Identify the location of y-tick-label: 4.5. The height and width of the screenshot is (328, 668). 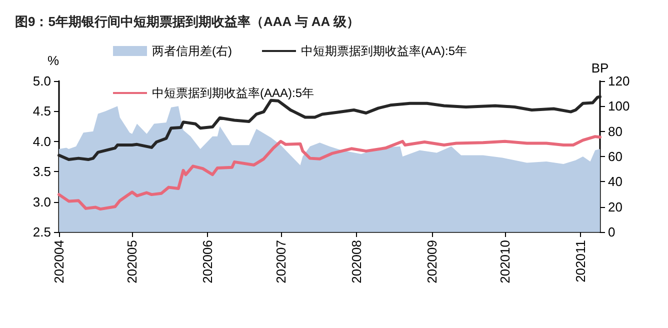
(41, 111).